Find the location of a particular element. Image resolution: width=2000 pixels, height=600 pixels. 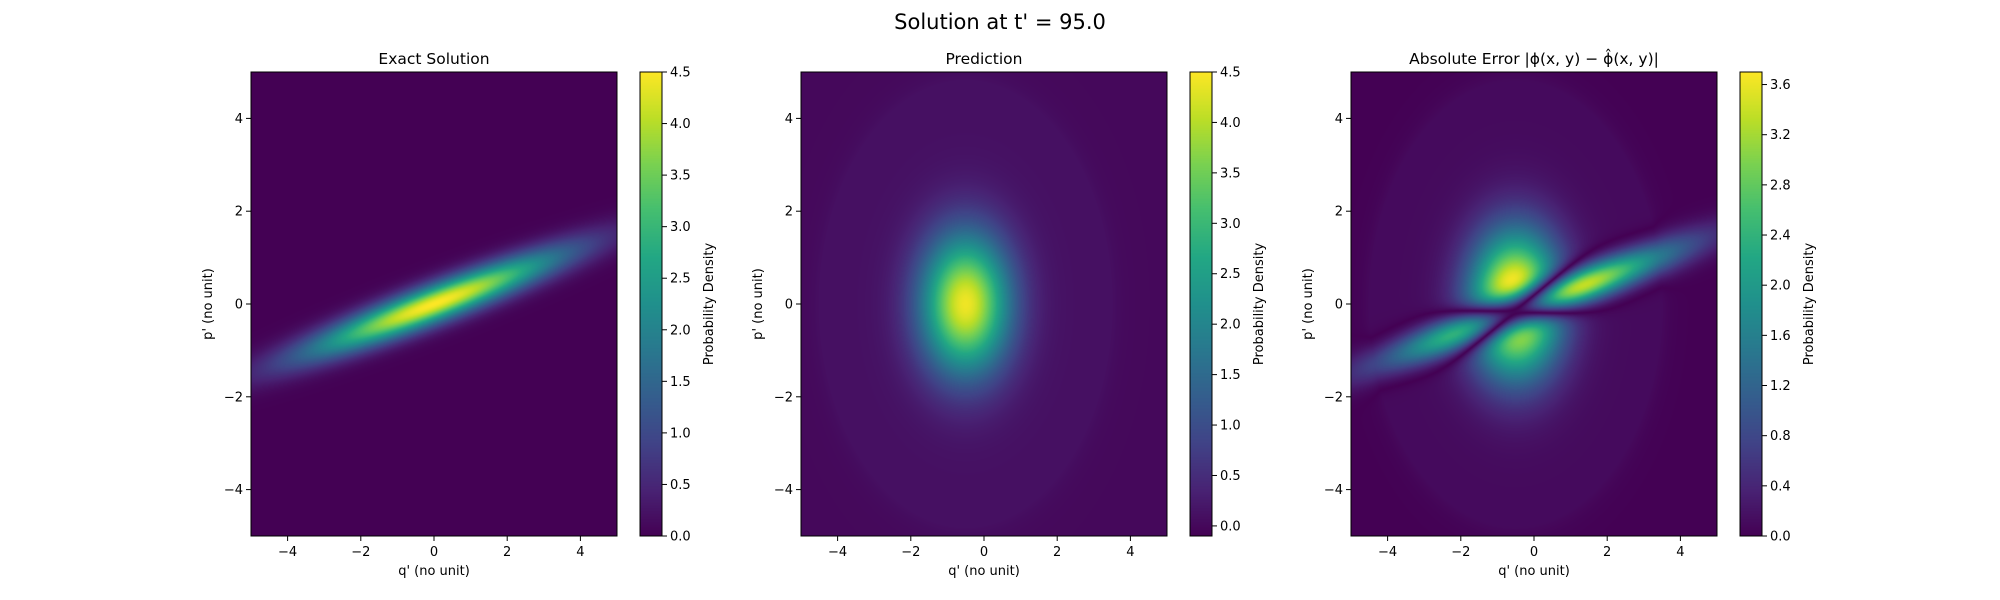

panel-title: Prediction is located at coordinates (983, 59).